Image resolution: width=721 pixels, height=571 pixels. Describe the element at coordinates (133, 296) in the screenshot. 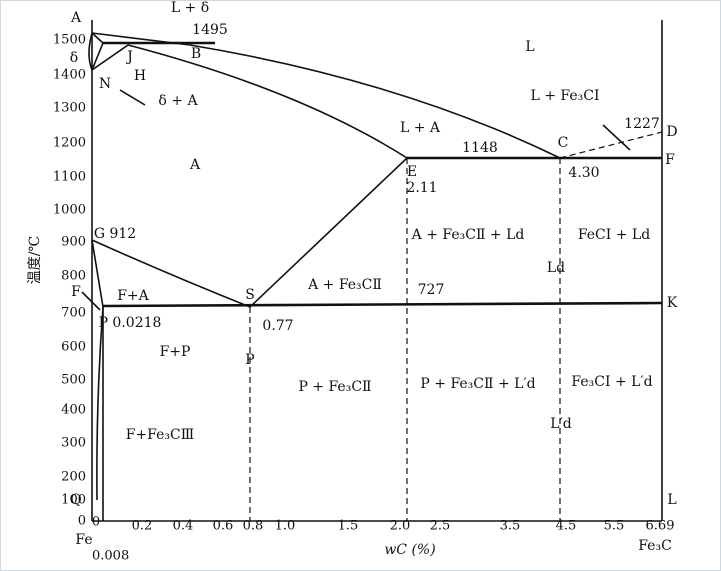

I see `region-label: F+A` at that location.